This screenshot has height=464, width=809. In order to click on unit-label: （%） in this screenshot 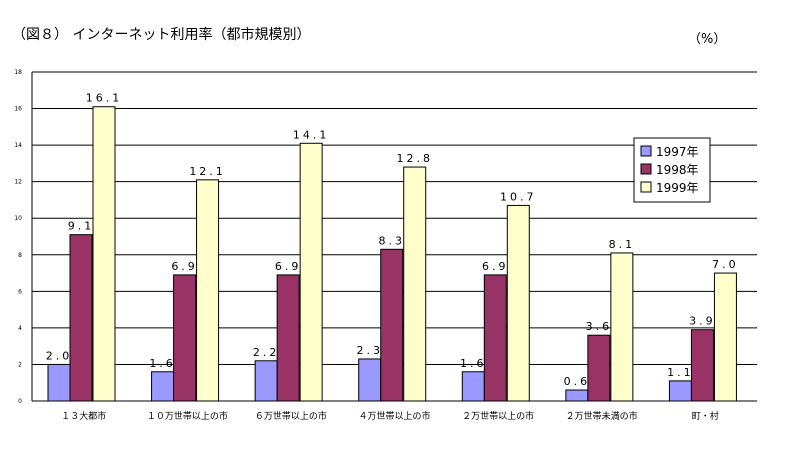, I will do `click(707, 39)`.